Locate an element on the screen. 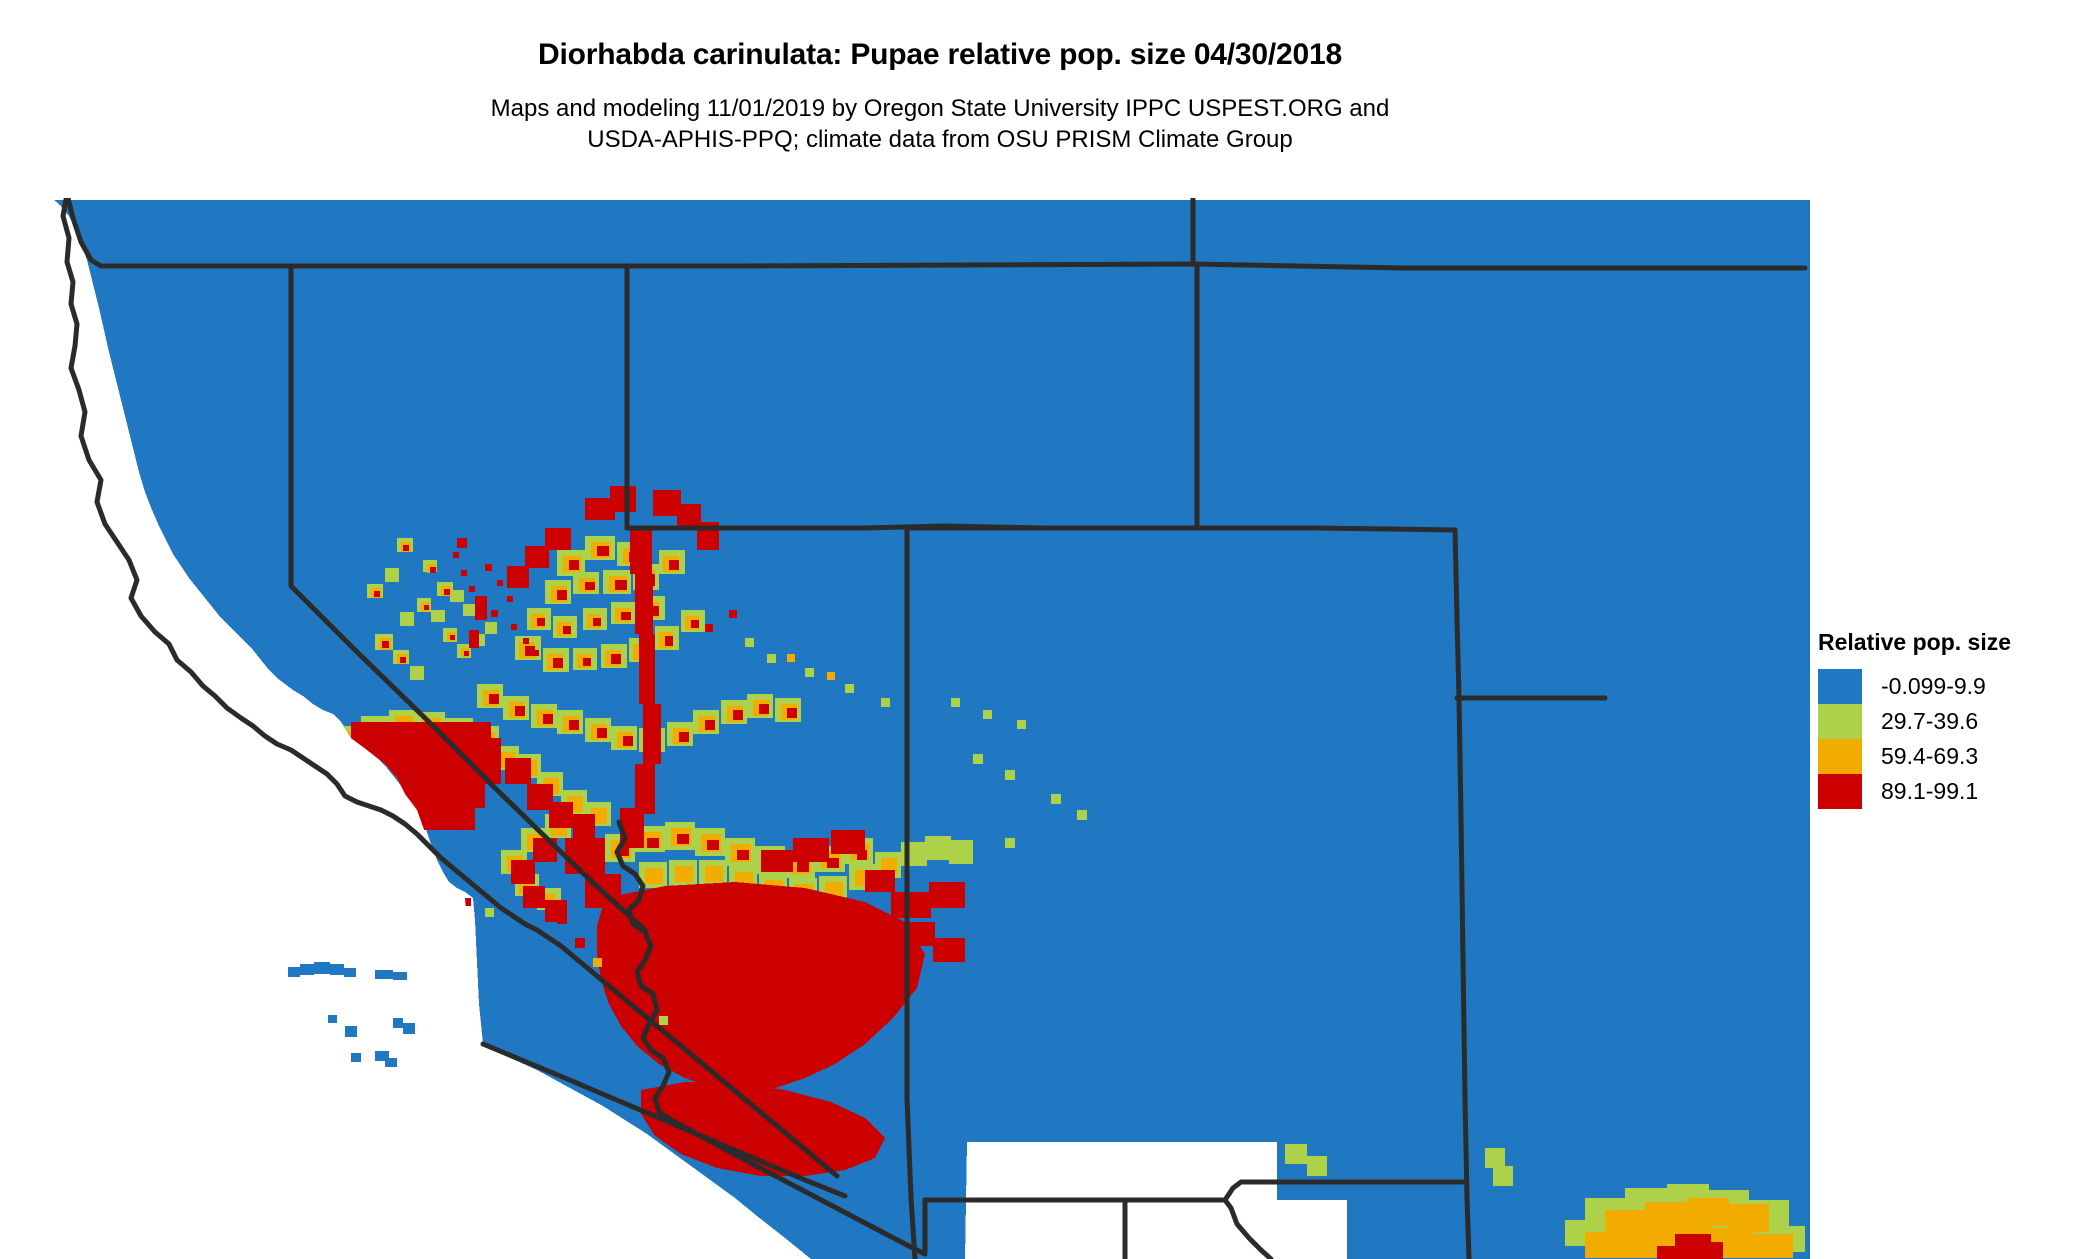 The height and width of the screenshot is (1259, 2099). raster-speckle is located at coordinates (775, 817).